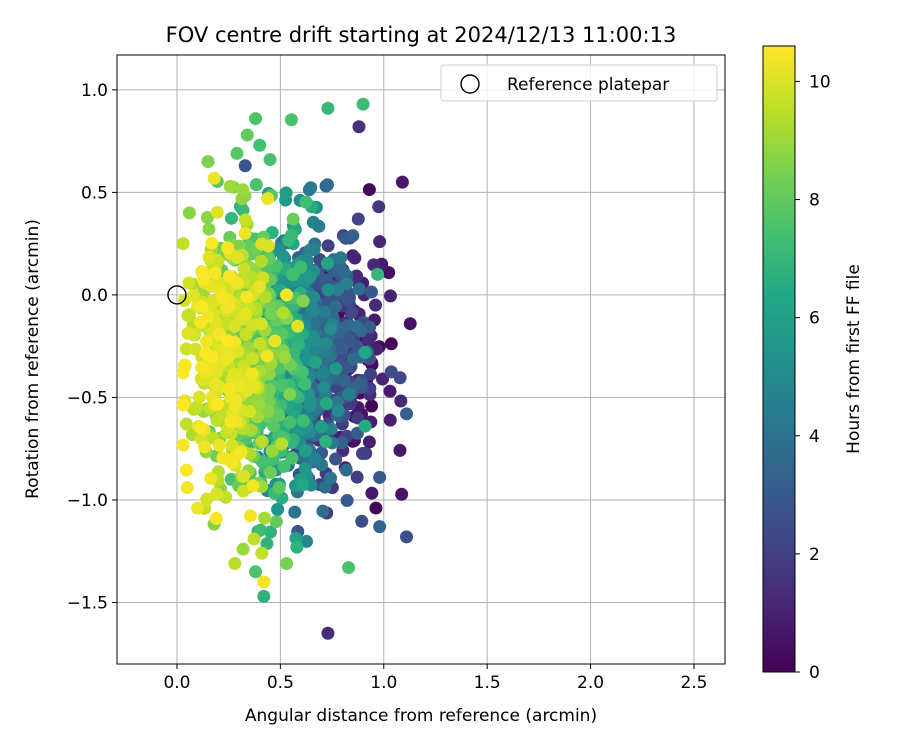  What do you see at coordinates (94, 193) in the screenshot?
I see `y-tick-label: 0.5` at bounding box center [94, 193].